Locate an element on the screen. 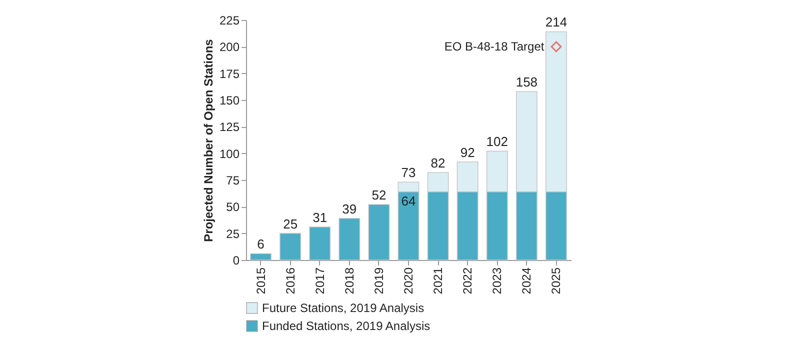 The width and height of the screenshot is (800, 342). y-tick-label: 75 is located at coordinates (233, 181).